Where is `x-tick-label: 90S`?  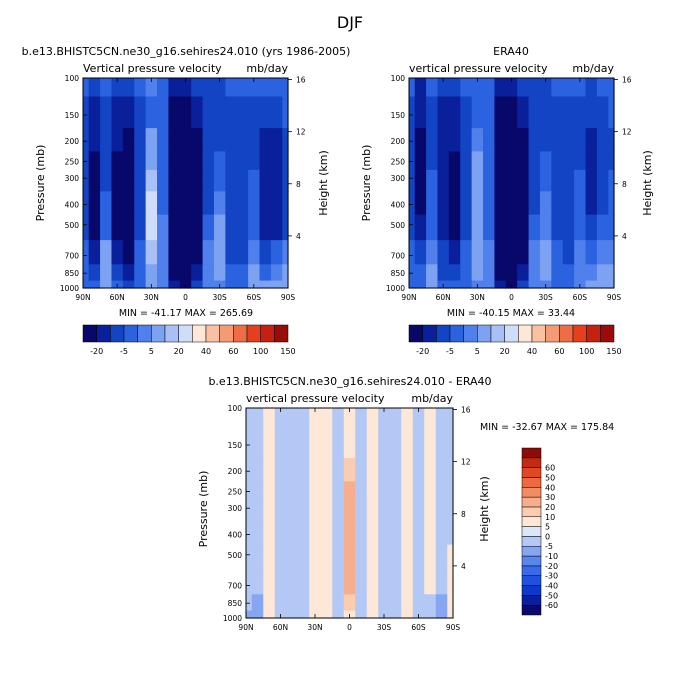
x-tick-label: 90S is located at coordinates (614, 297).